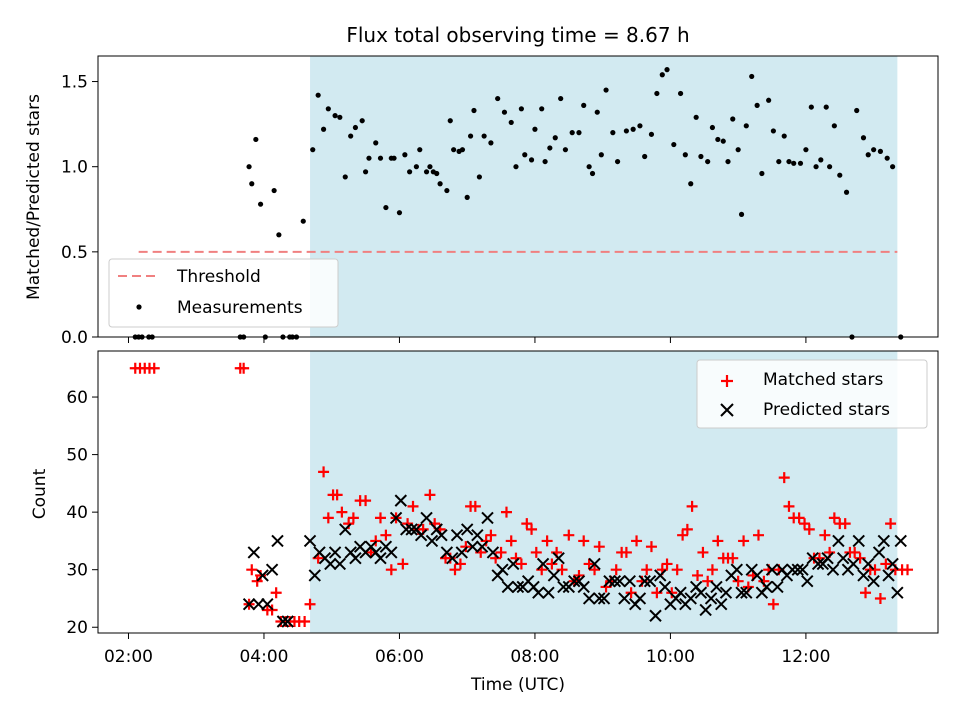  Describe the element at coordinates (826, 410) in the screenshot. I see `legend-predicted-label: Predicted stars` at that location.